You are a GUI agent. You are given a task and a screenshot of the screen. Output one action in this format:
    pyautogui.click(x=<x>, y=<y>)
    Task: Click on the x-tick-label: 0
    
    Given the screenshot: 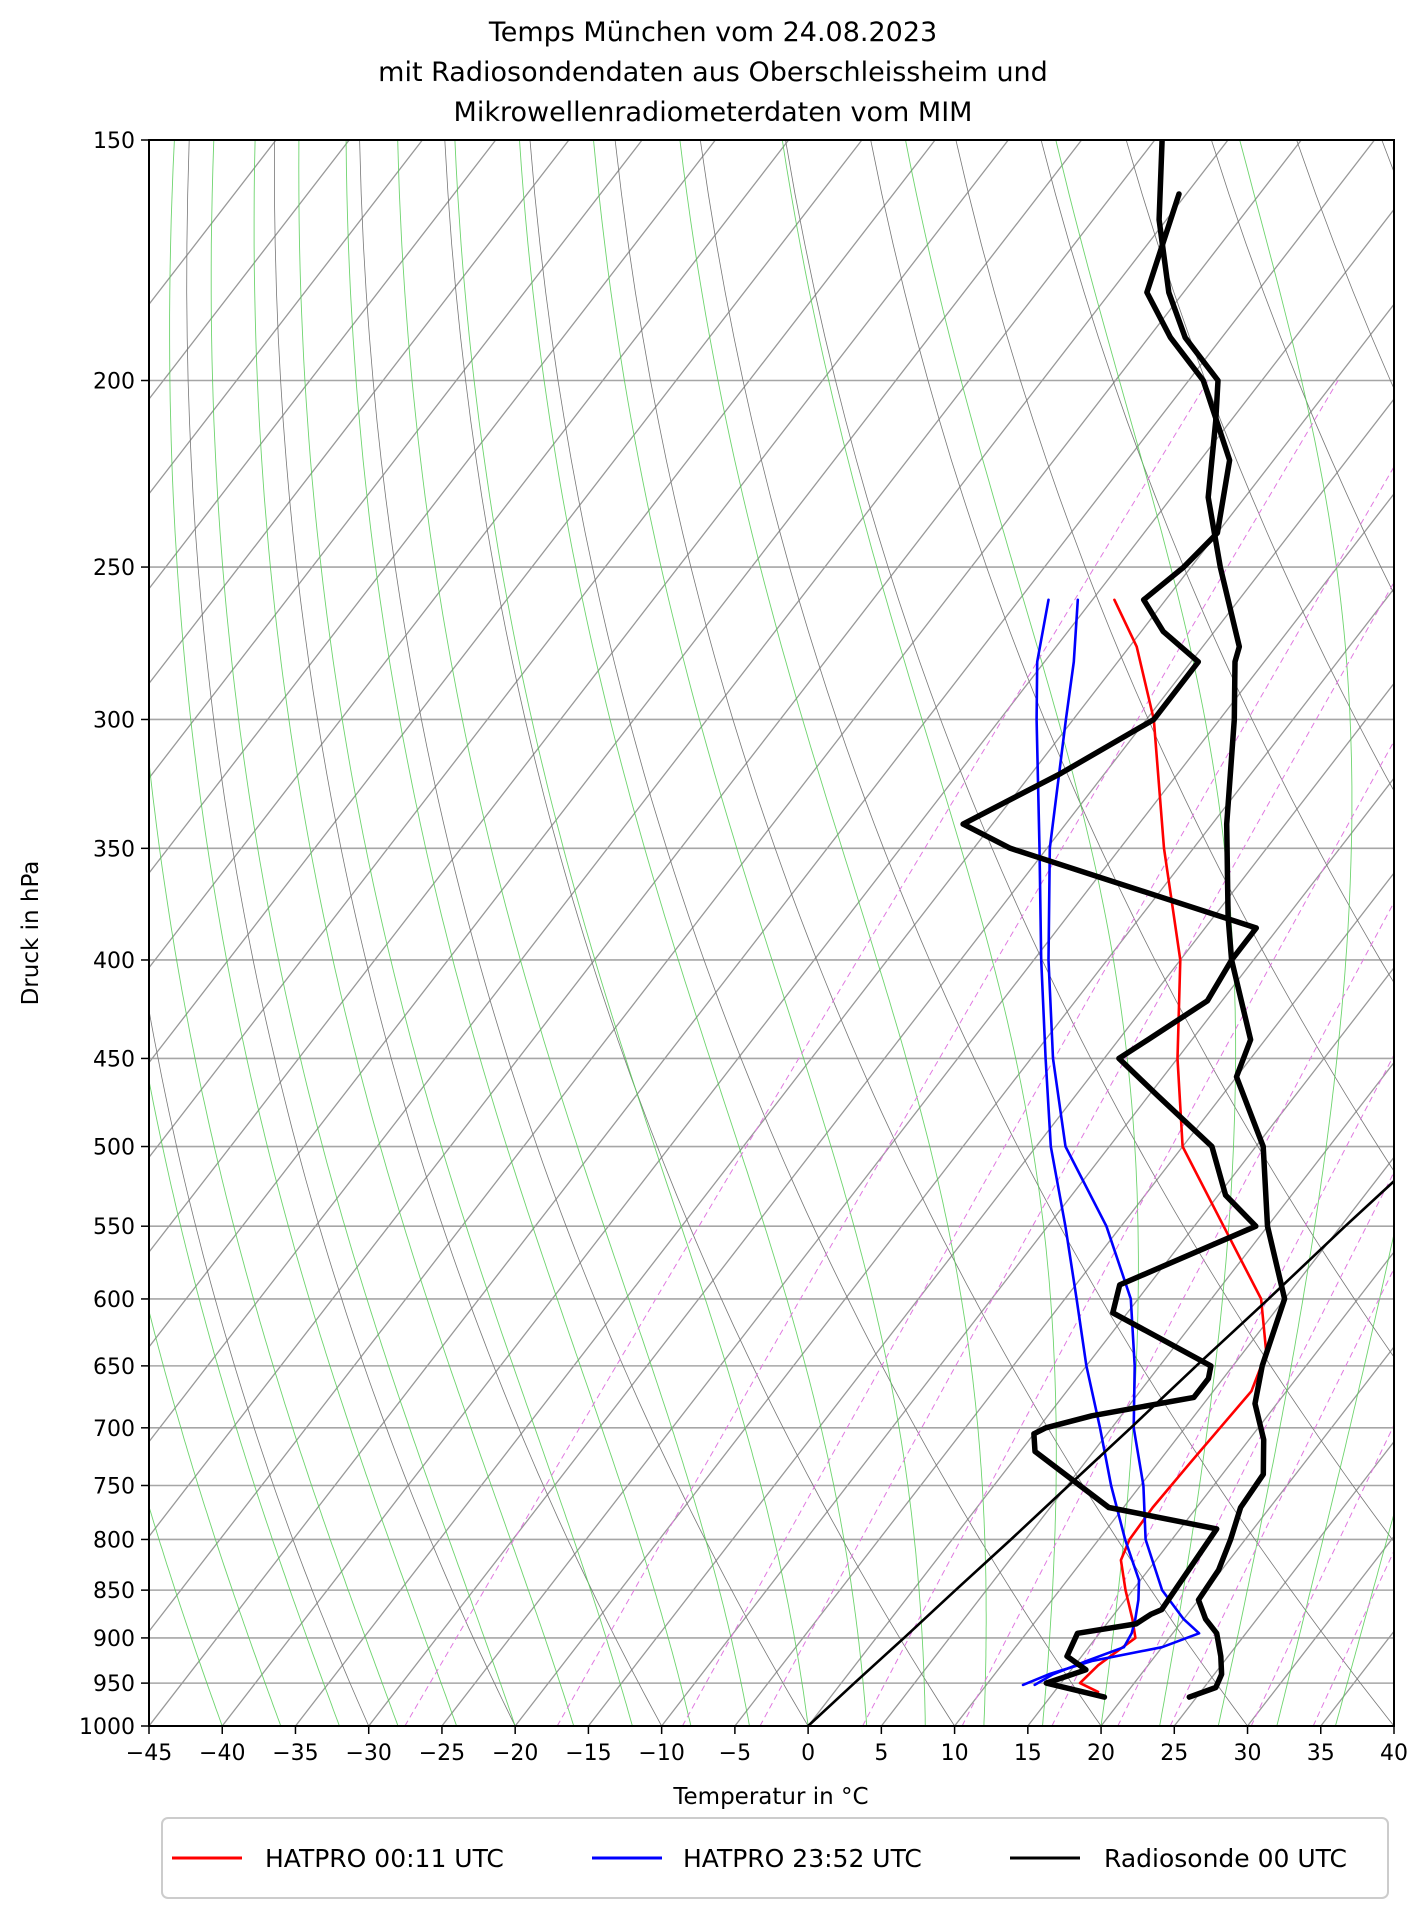 What is the action you would take?
    pyautogui.click(x=808, y=1753)
    